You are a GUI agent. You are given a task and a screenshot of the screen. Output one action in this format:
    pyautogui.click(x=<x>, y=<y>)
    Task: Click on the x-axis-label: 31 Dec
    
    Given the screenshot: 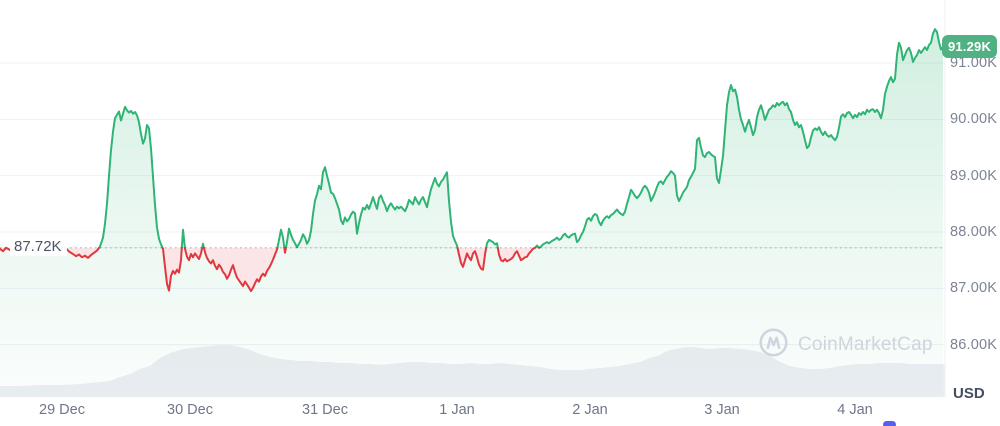 What is the action you would take?
    pyautogui.click(x=325, y=410)
    